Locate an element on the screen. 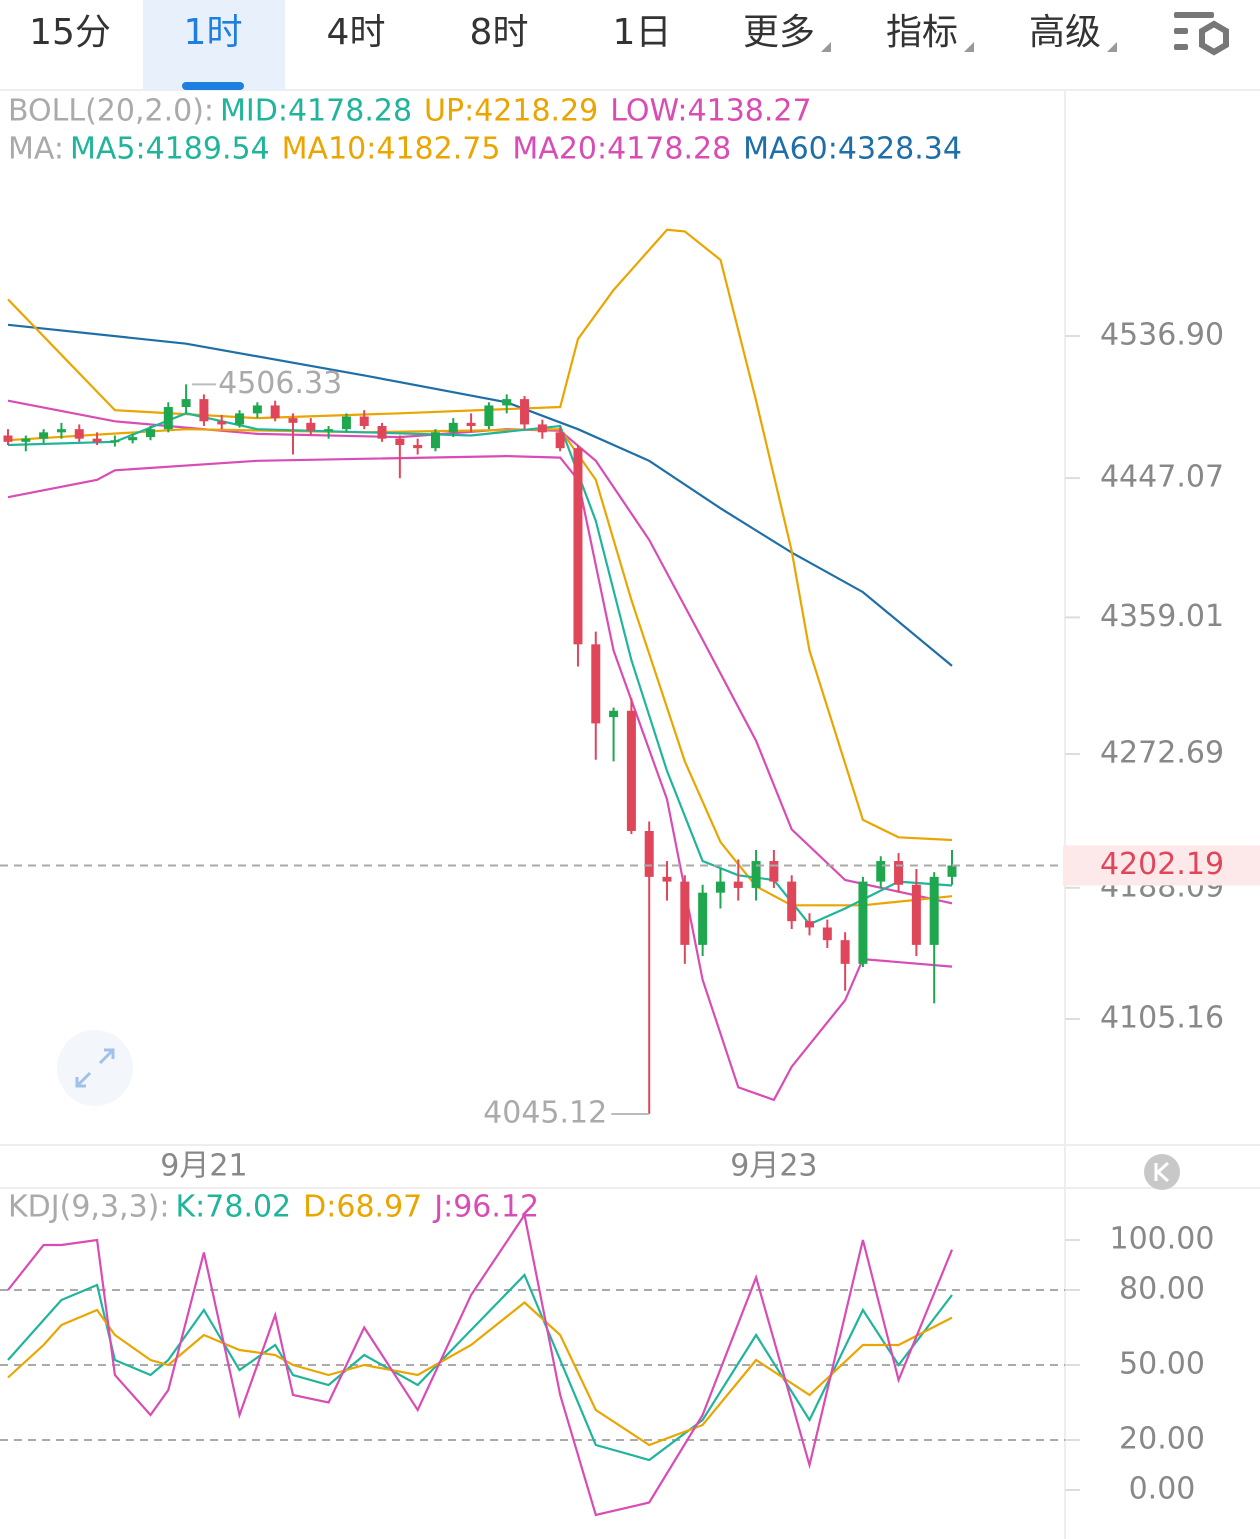  tab-label: 高级 is located at coordinates (1065, 32).